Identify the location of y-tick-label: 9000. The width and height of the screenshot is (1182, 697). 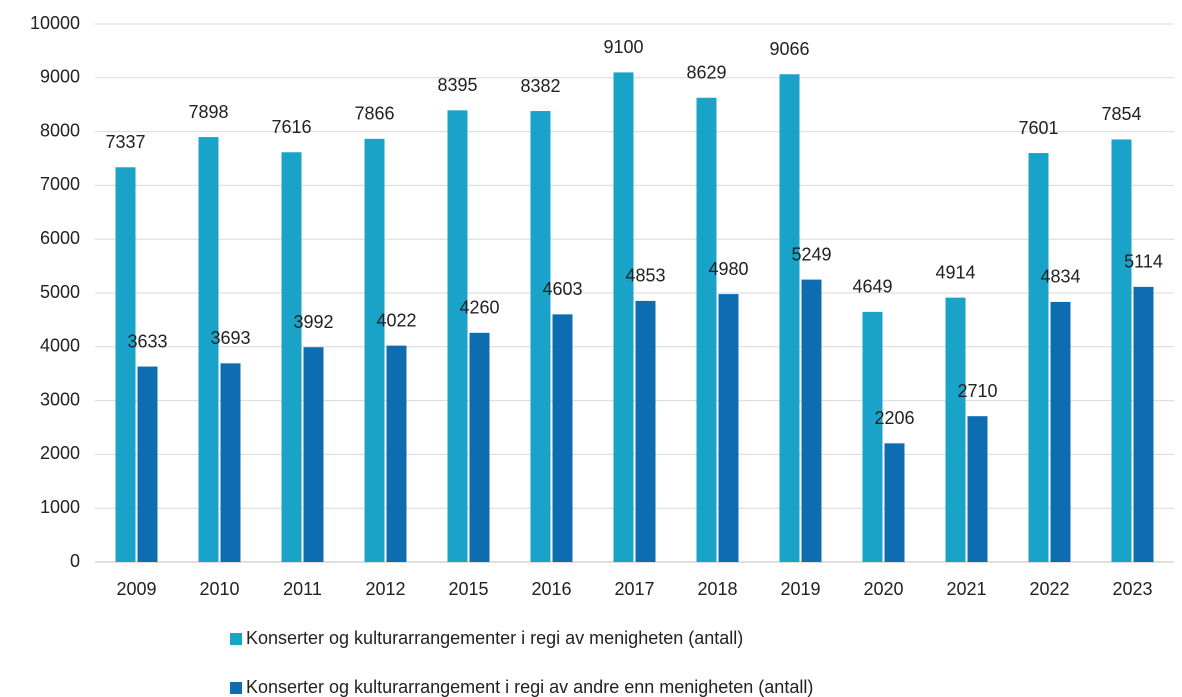
(60, 77).